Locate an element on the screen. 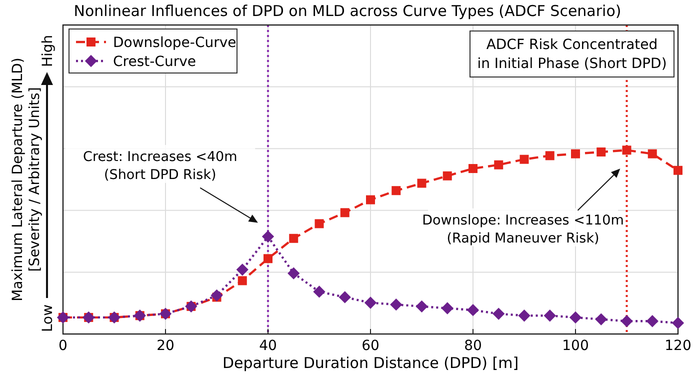 Image resolution: width=695 pixels, height=380 pixels. annotation: Downslope: Increases <110m (Rapid Maneuver Risk) is located at coordinates (523, 229).